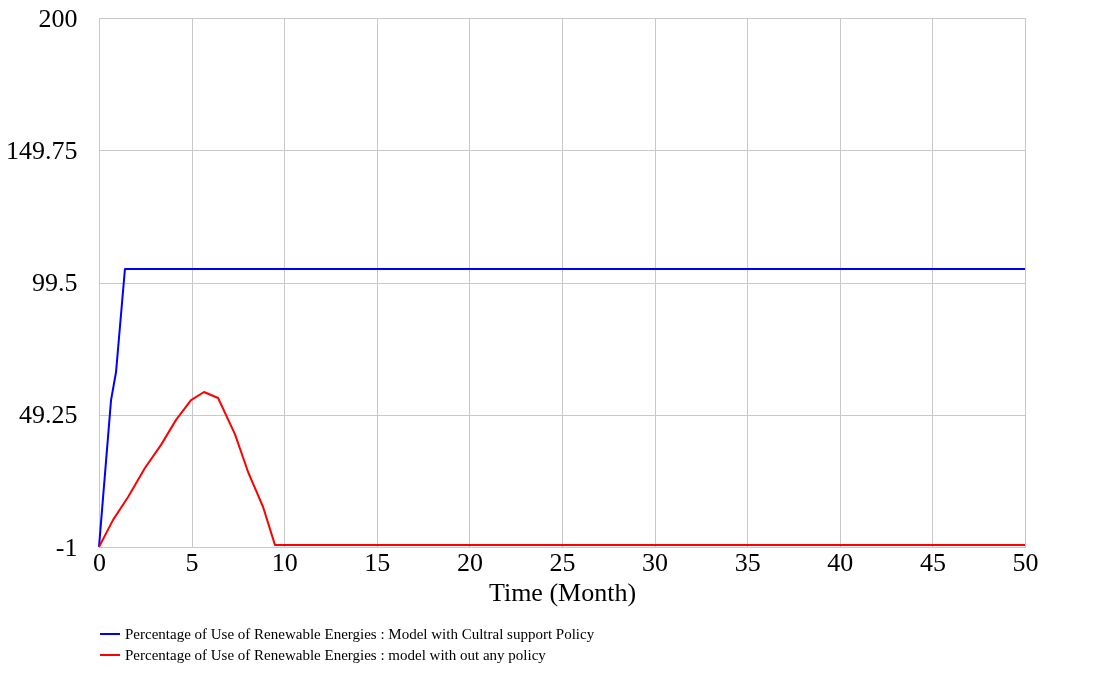 Image resolution: width=1097 pixels, height=673 pixels. I want to click on x-tick-label: 30, so click(655, 562).